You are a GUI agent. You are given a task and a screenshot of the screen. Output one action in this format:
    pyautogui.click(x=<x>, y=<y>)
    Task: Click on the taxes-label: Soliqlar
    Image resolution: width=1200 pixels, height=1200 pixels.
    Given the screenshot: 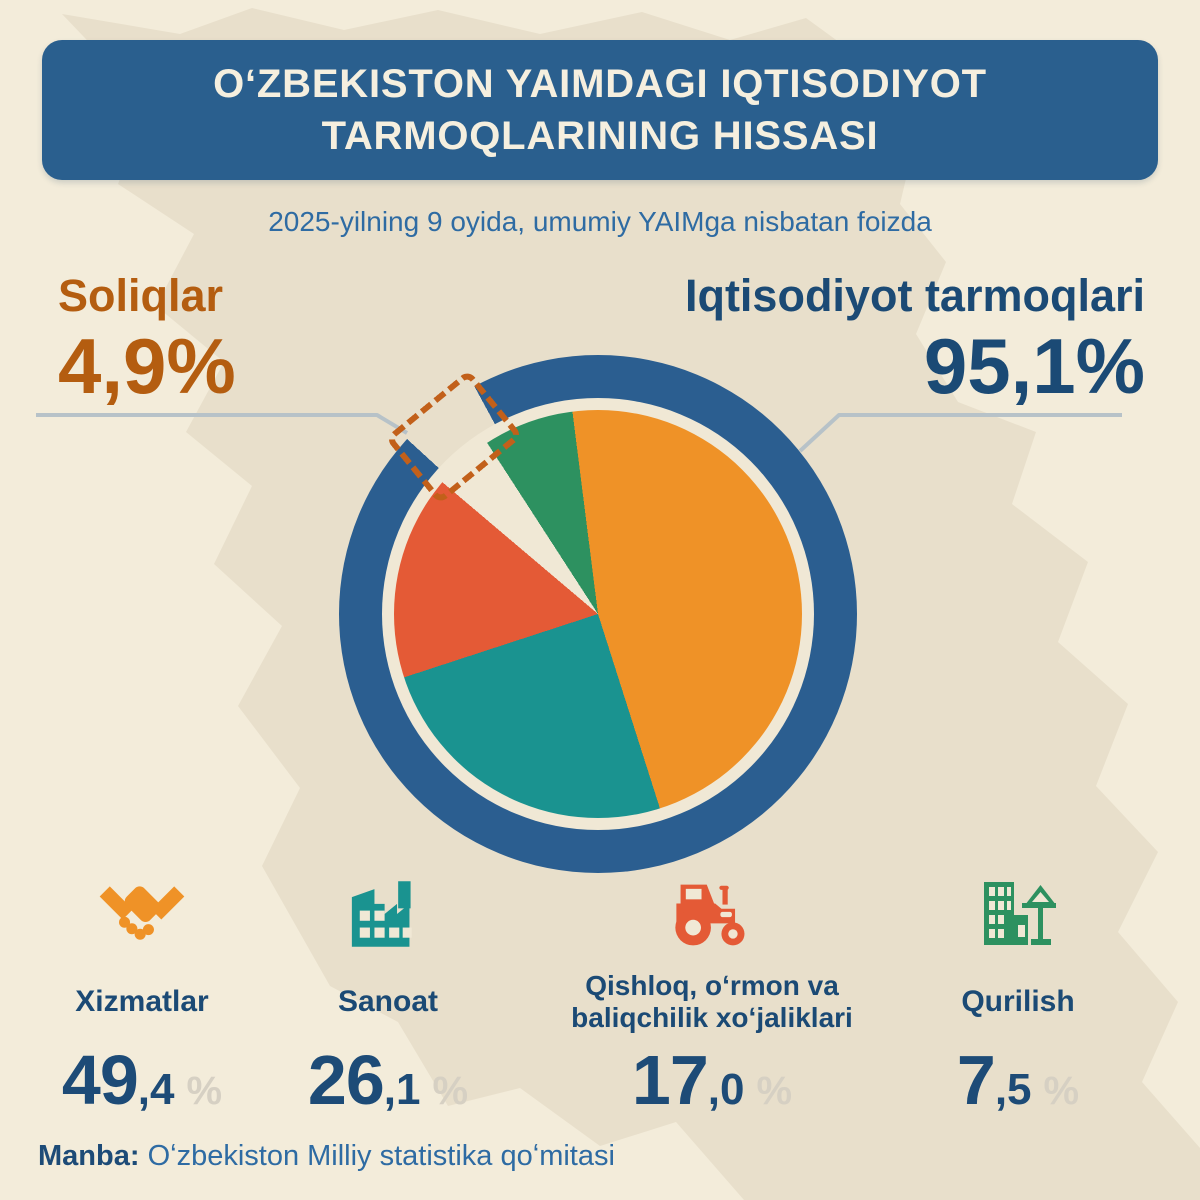 What is the action you would take?
    pyautogui.click(x=141, y=295)
    